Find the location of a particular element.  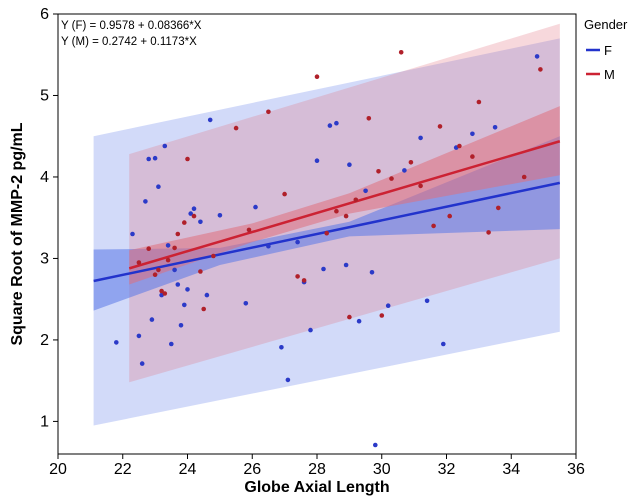

x-tick-label: 32 is located at coordinates (447, 469).